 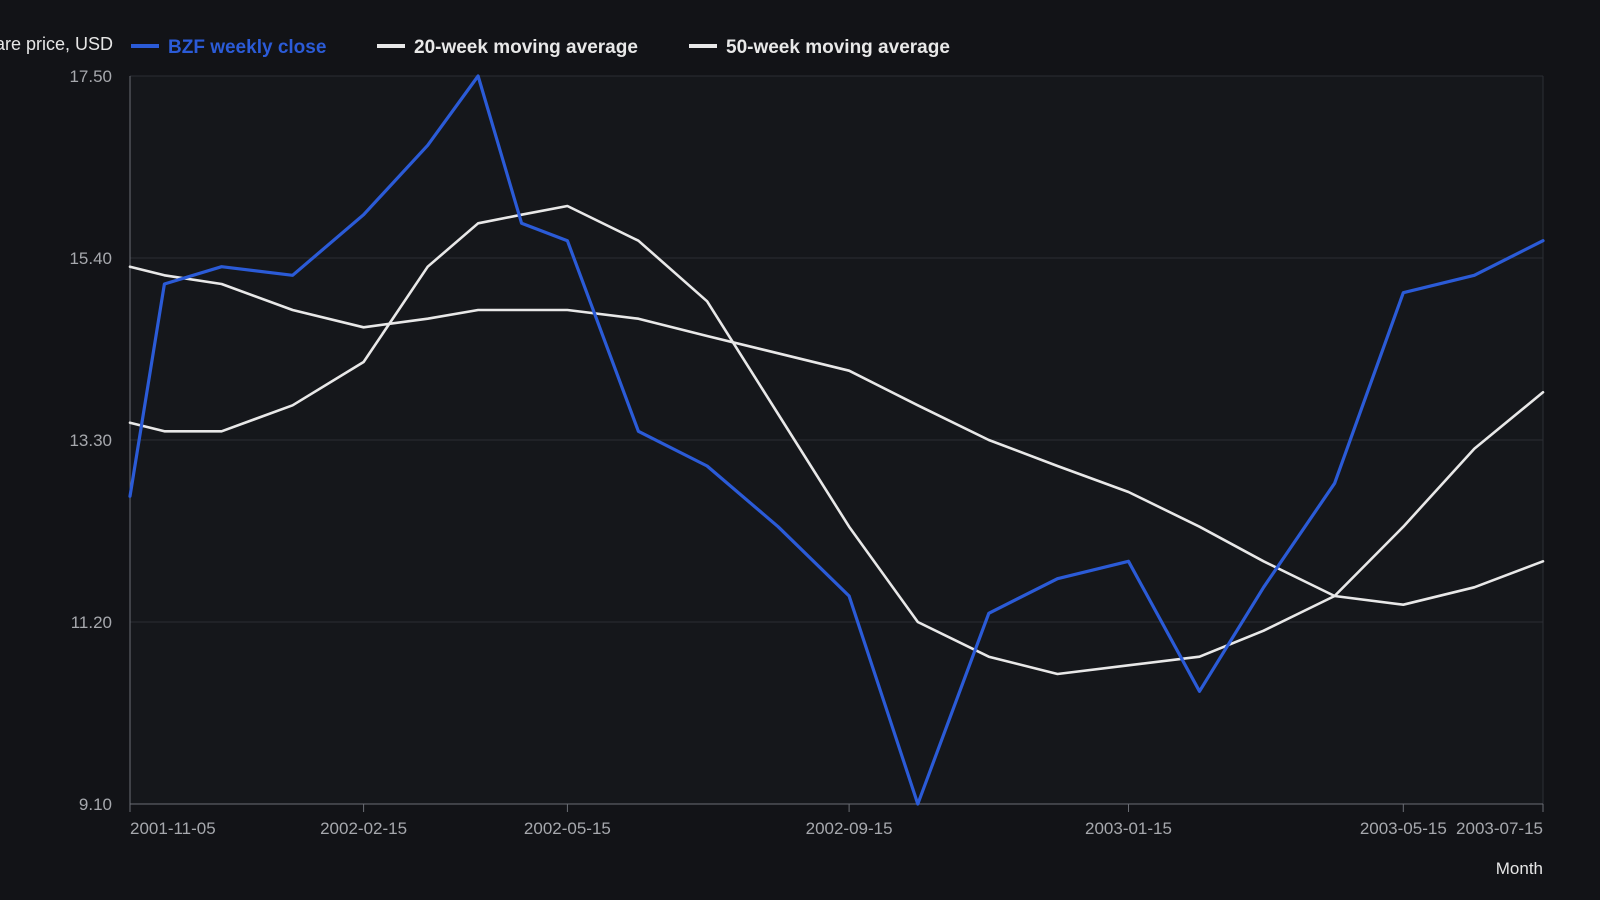 What do you see at coordinates (849, 828) in the screenshot?
I see `x-tick-label: 2002-09-15` at bounding box center [849, 828].